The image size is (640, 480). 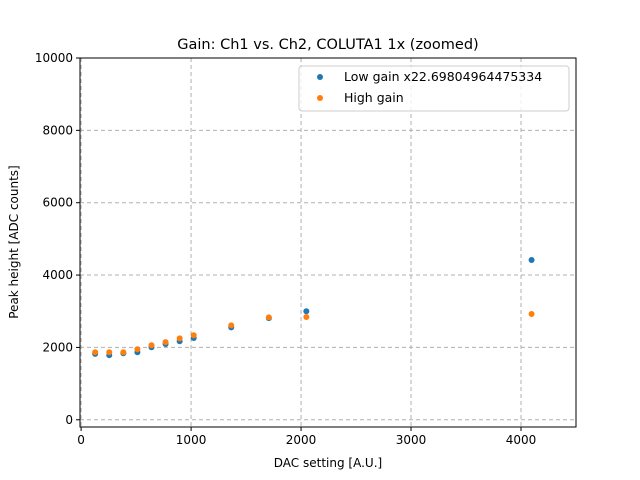 I want to click on x-tick-label: 0, so click(x=81, y=440).